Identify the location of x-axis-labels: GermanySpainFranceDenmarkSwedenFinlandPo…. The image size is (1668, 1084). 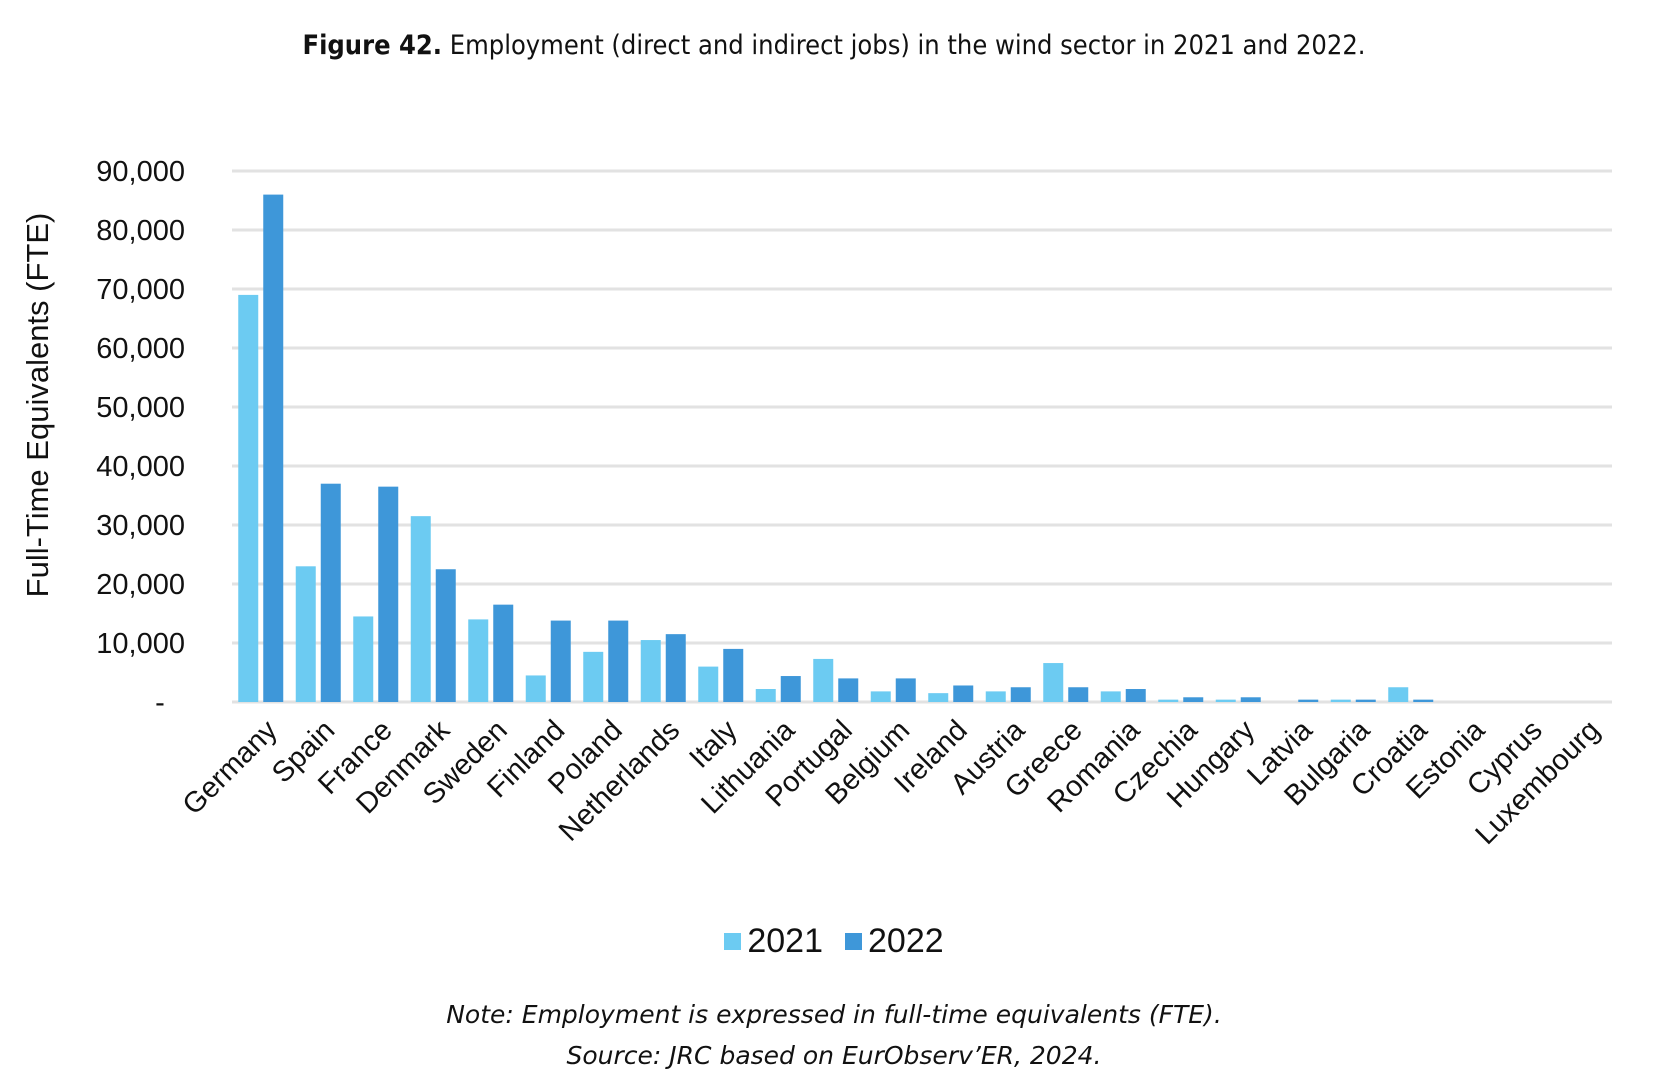
(891, 782).